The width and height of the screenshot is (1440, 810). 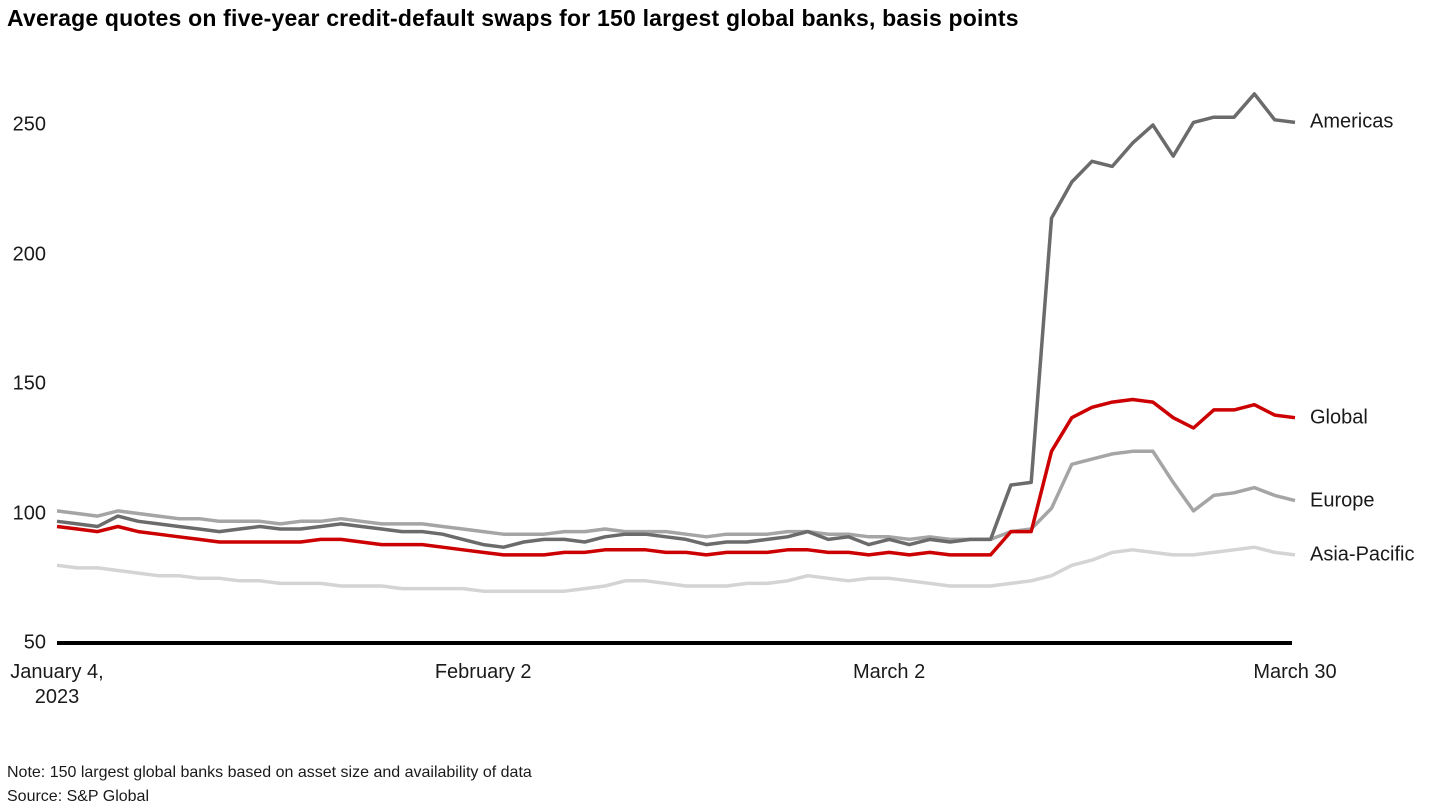 I want to click on x-axis-tick-label-jan4: January 4, 2023, so click(x=56, y=685).